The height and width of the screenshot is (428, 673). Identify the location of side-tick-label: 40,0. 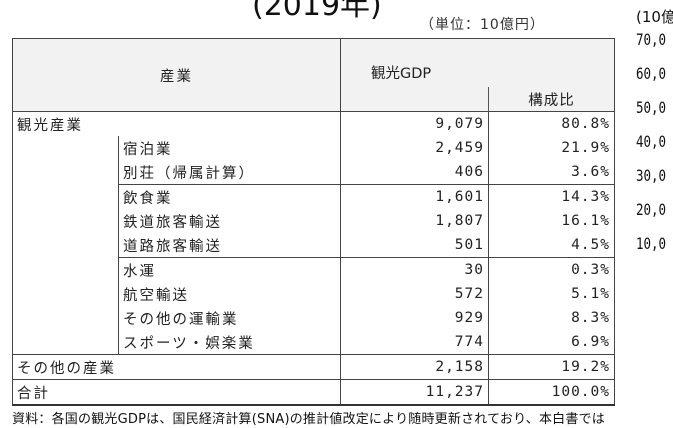
(651, 141).